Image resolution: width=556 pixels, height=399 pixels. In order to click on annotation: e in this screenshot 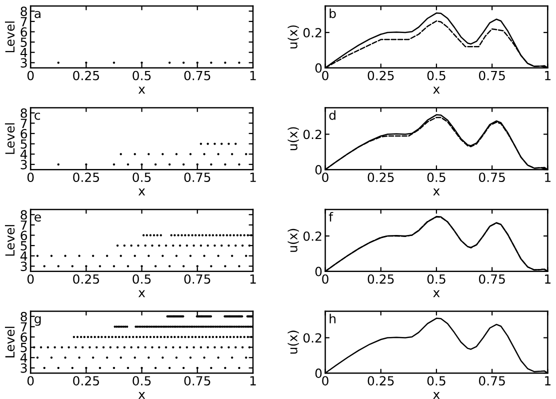, I will do `click(37, 218)`.